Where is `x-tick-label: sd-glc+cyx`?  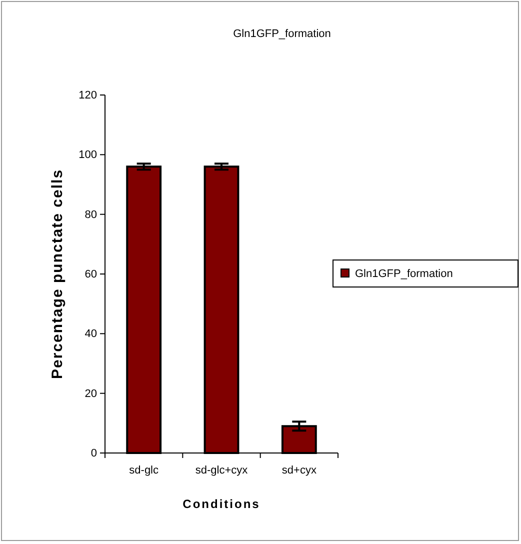
x-tick-label: sd-glc+cyx is located at coordinates (221, 470).